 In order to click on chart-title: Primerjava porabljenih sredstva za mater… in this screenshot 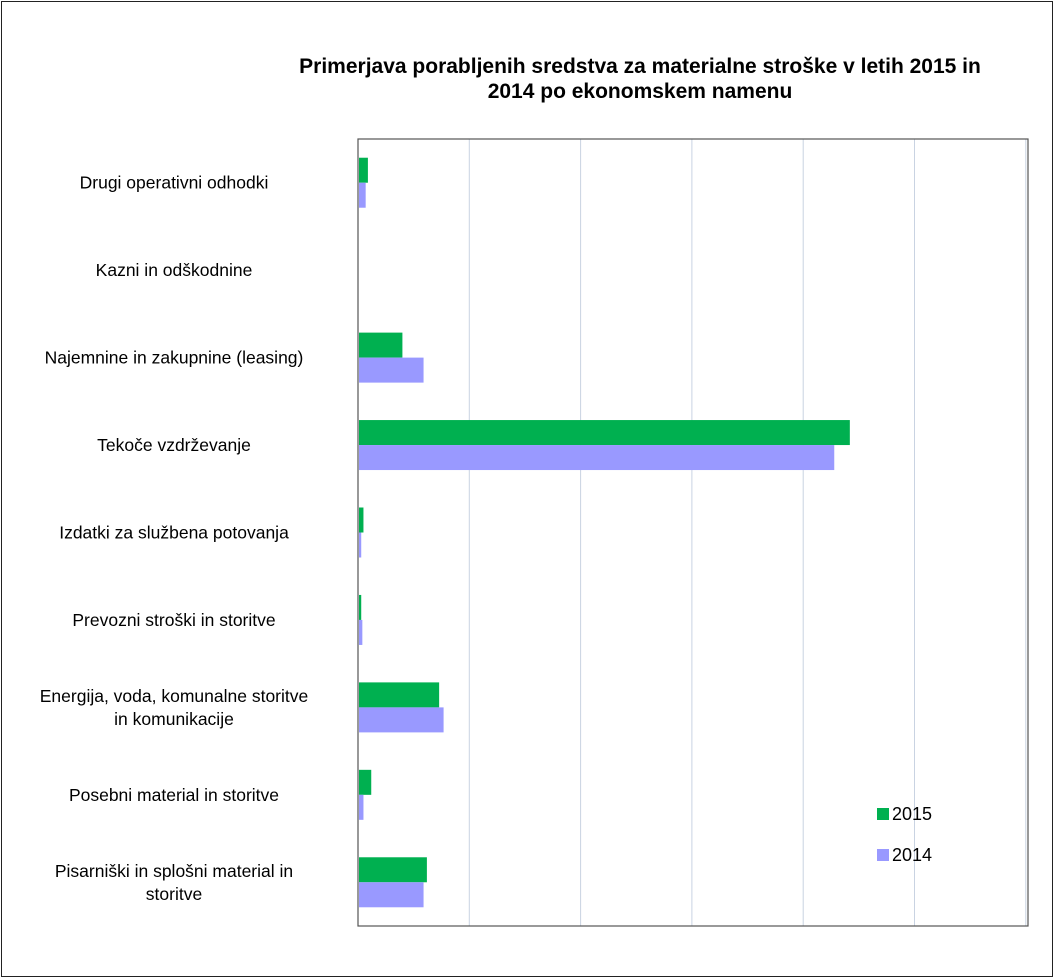, I will do `click(640, 79)`.